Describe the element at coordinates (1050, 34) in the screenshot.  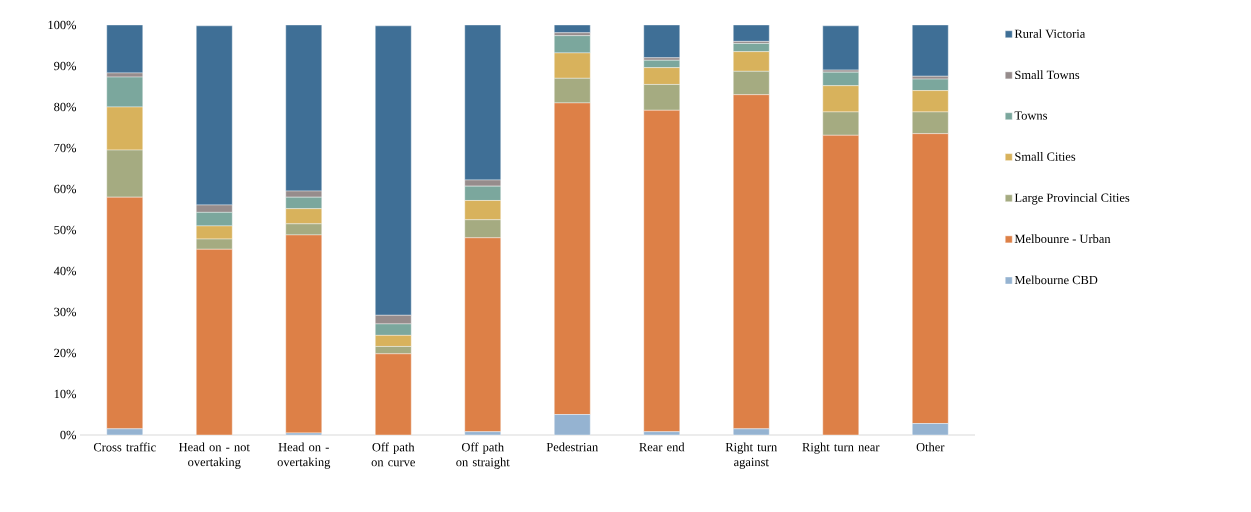
I see `legend-label: Rural Victoria` at that location.